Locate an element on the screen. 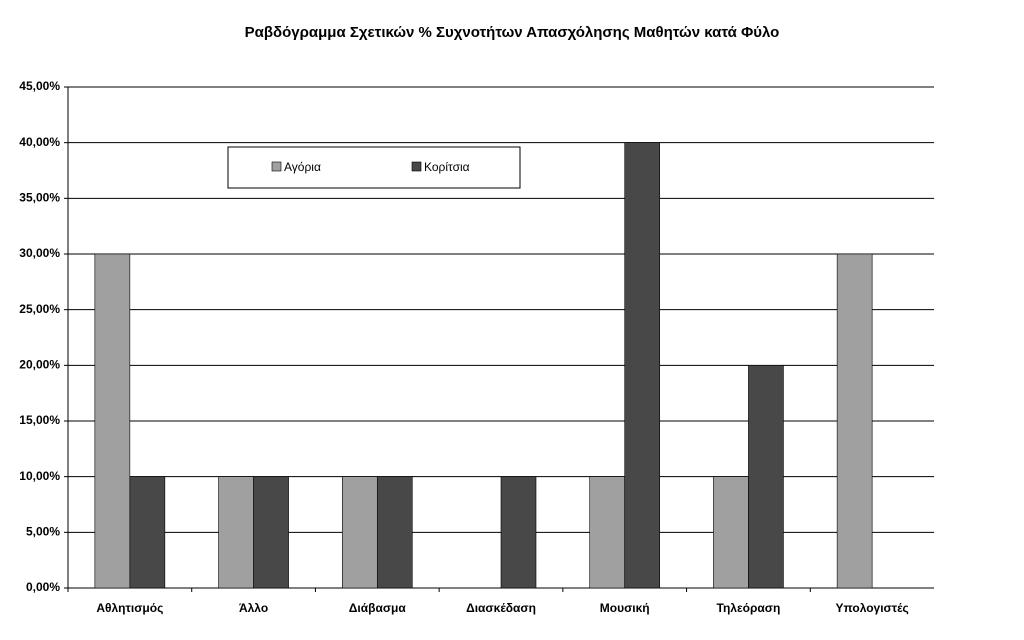 This screenshot has width=1024, height=640. legend-label: Κορίτσια is located at coordinates (447, 167).